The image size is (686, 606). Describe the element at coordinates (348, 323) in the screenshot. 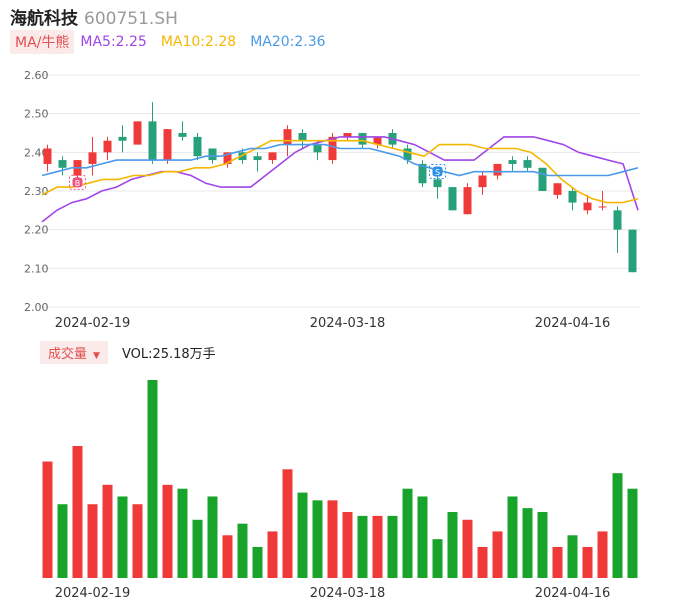

I see `date-tick-label: 2024-03-18` at that location.